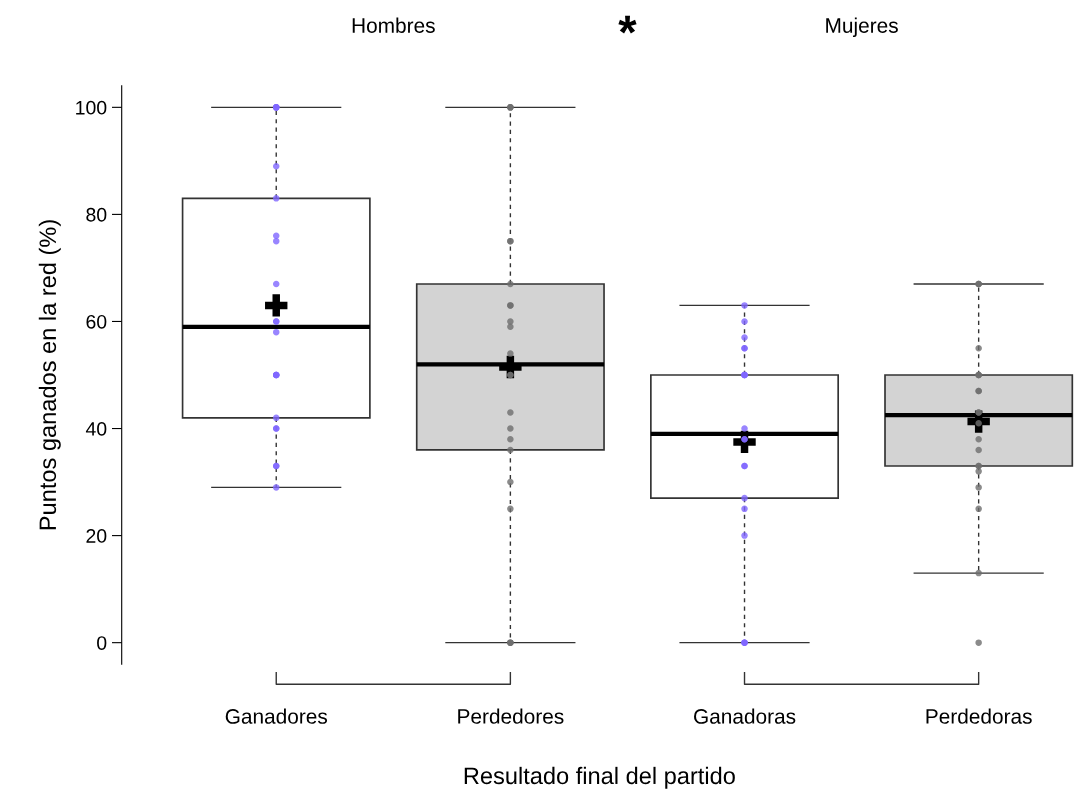  What do you see at coordinates (745, 716) in the screenshot?
I see `x-tick-label: Ganadoras` at bounding box center [745, 716].